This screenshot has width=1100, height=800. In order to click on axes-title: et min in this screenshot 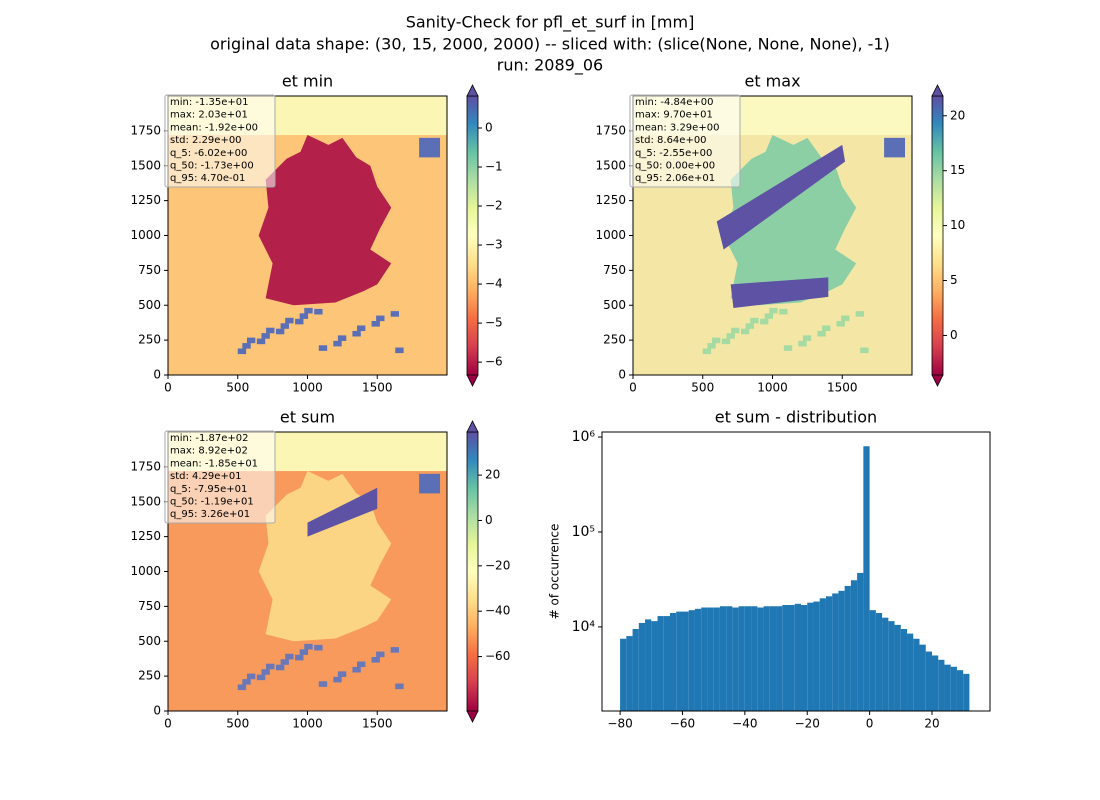, I will do `click(307, 81)`.